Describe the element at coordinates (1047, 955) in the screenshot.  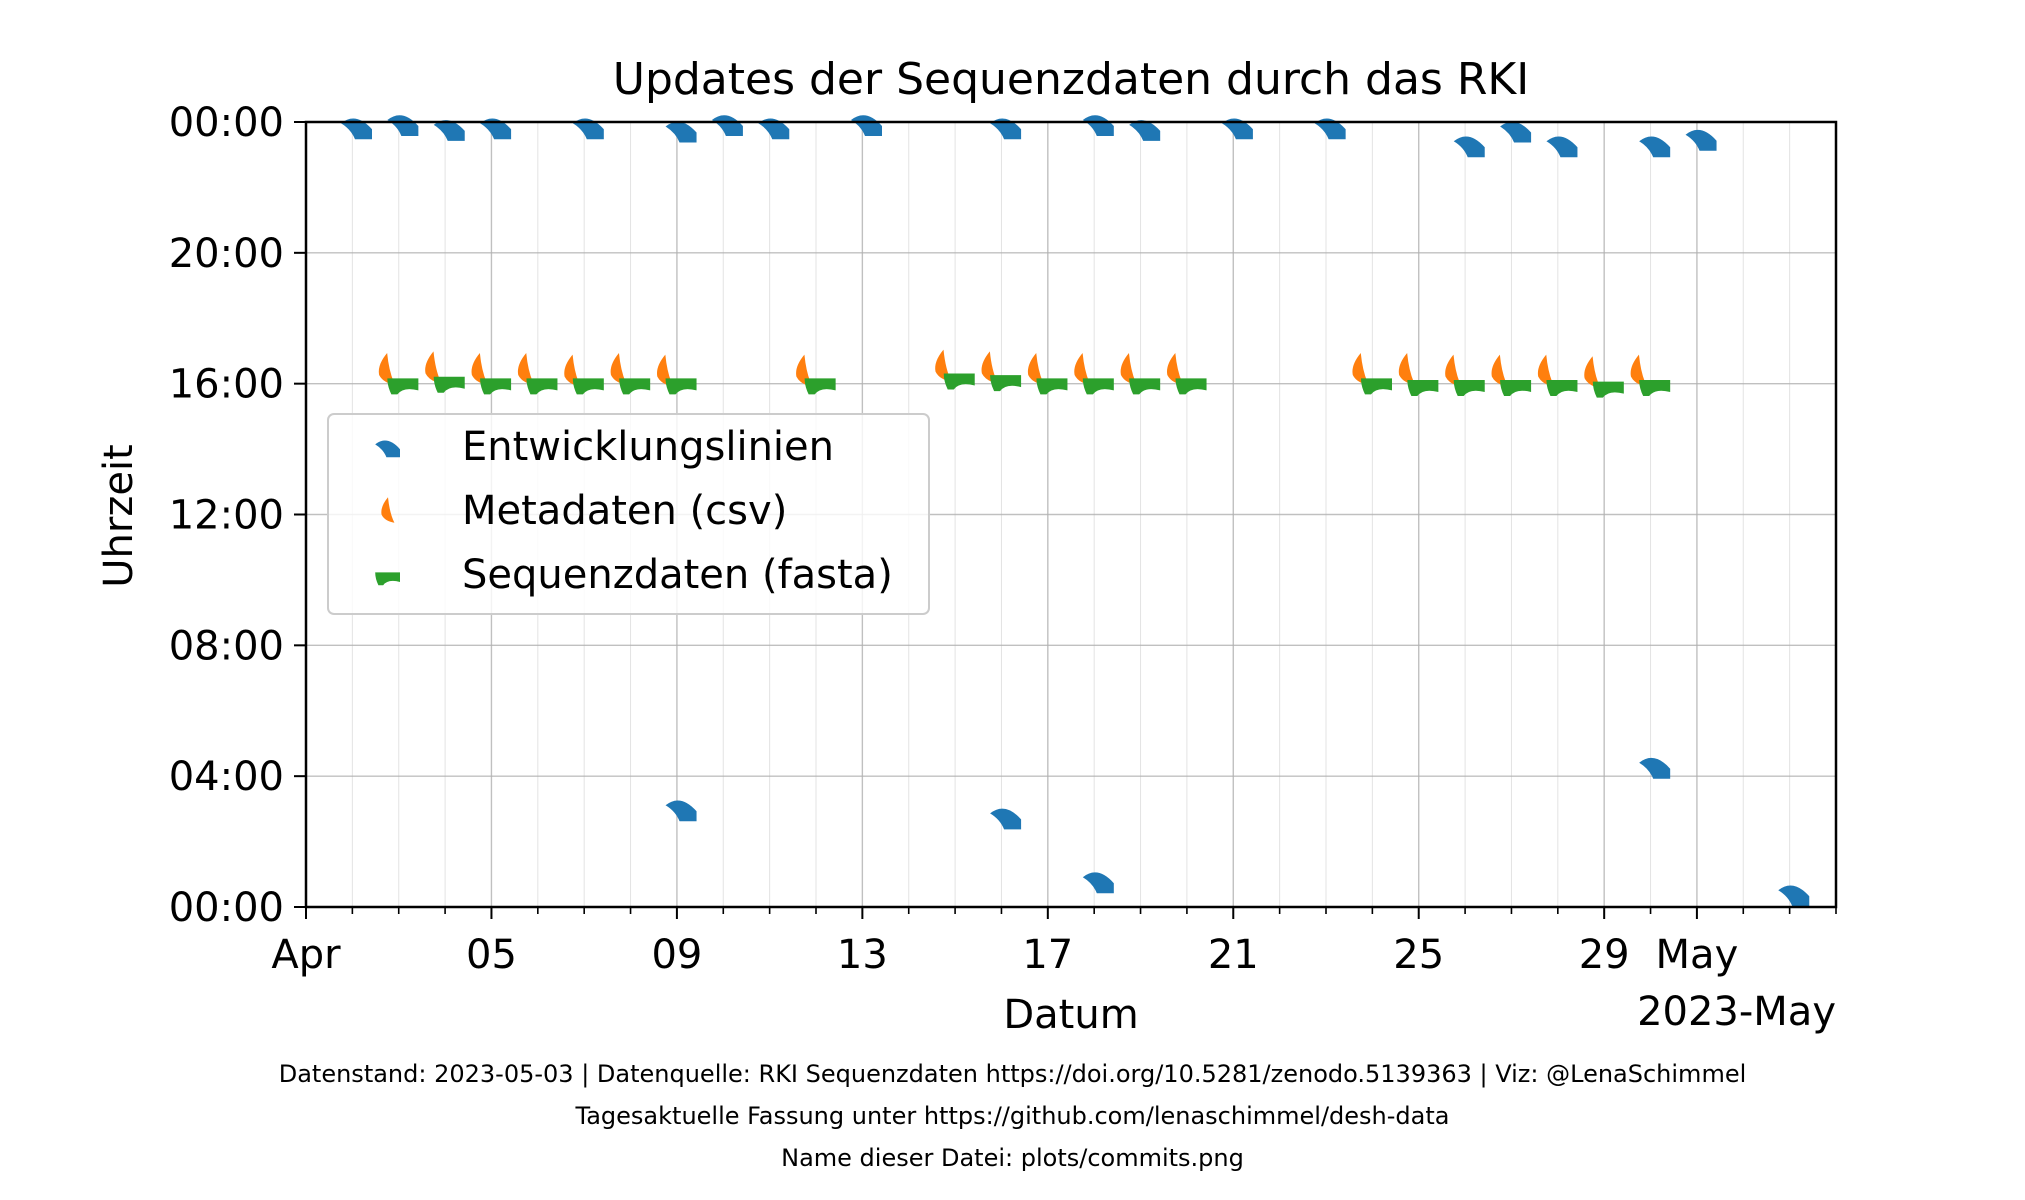
I see `x-tick-label: 17` at that location.